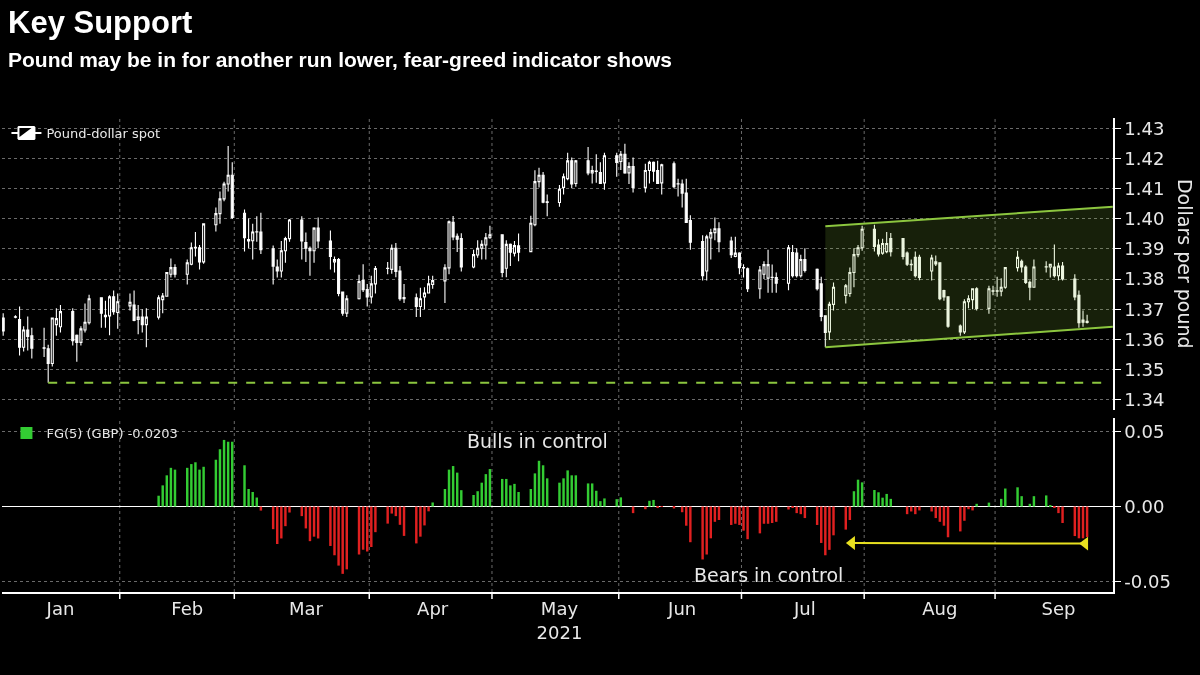 Image resolution: width=1200 pixels, height=675 pixels. Describe the element at coordinates (60, 609) in the screenshot. I see `x-tick-label: Jan` at that location.